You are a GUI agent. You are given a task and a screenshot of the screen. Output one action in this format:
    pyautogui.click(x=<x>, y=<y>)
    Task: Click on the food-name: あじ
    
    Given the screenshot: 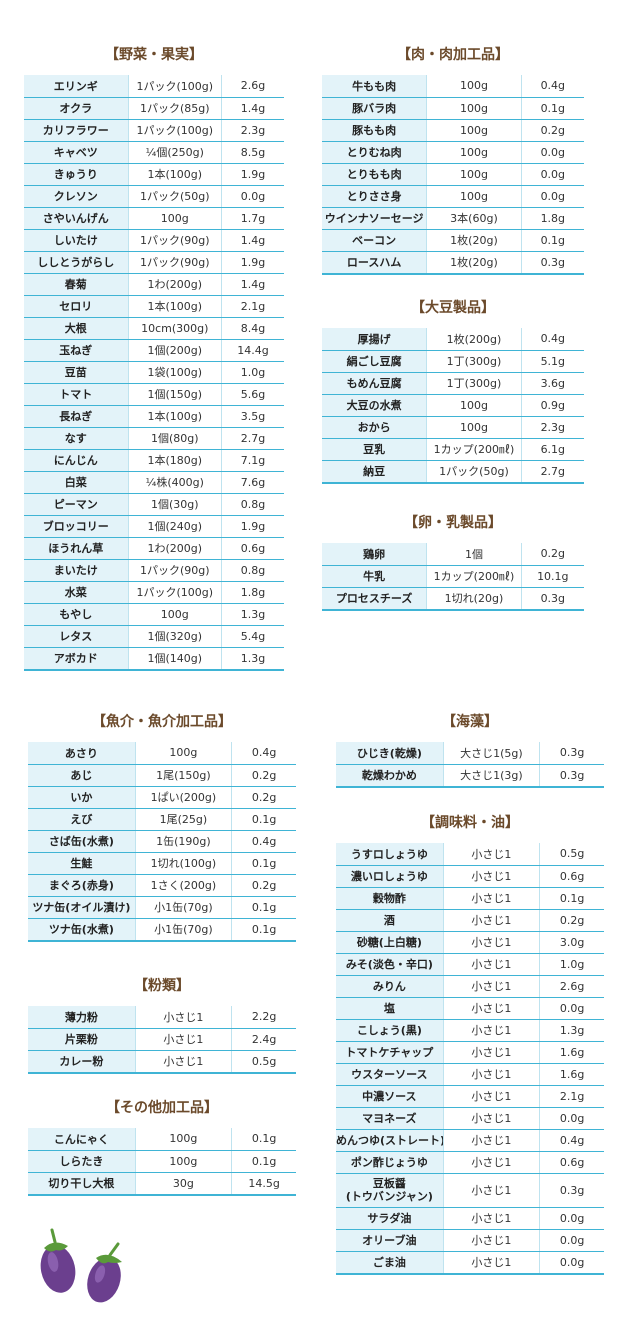 What is the action you would take?
    pyautogui.click(x=82, y=775)
    